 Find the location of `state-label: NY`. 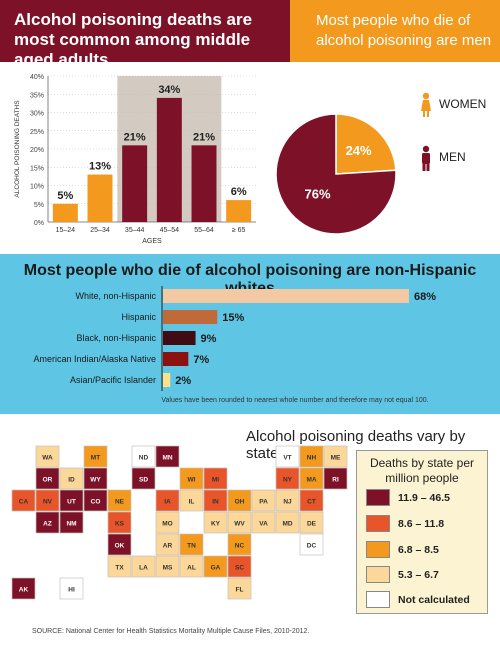

state-label: NY is located at coordinates (288, 480).